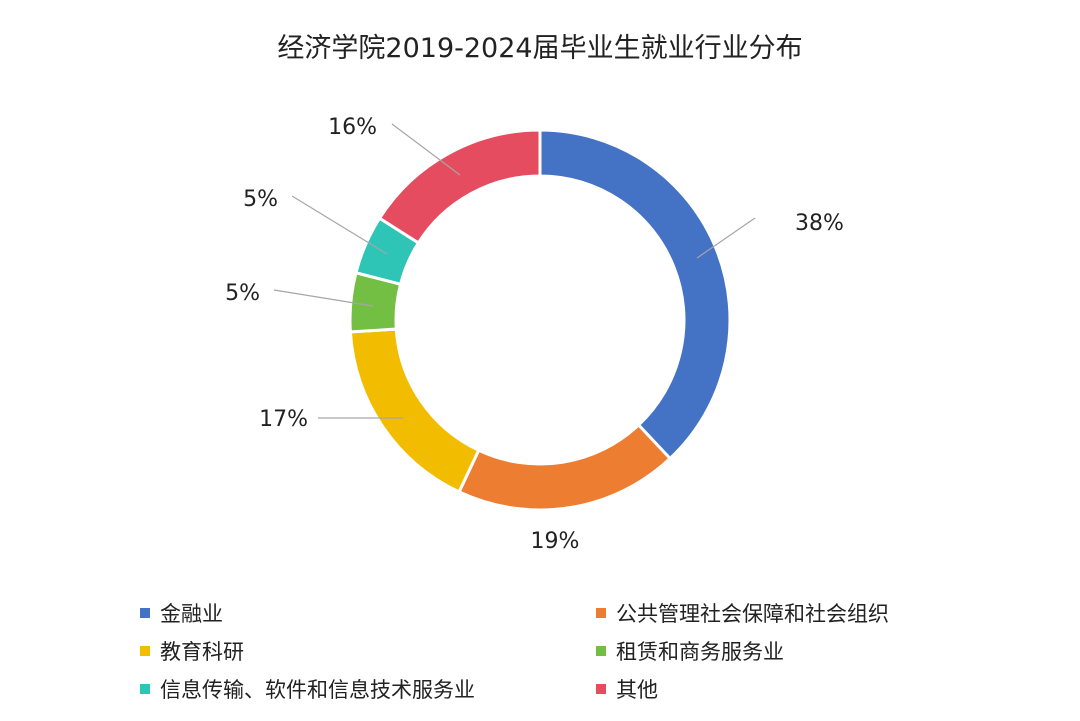 The width and height of the screenshot is (1080, 721). Describe the element at coordinates (202, 652) in the screenshot. I see `legend-label: 教育科研` at that location.